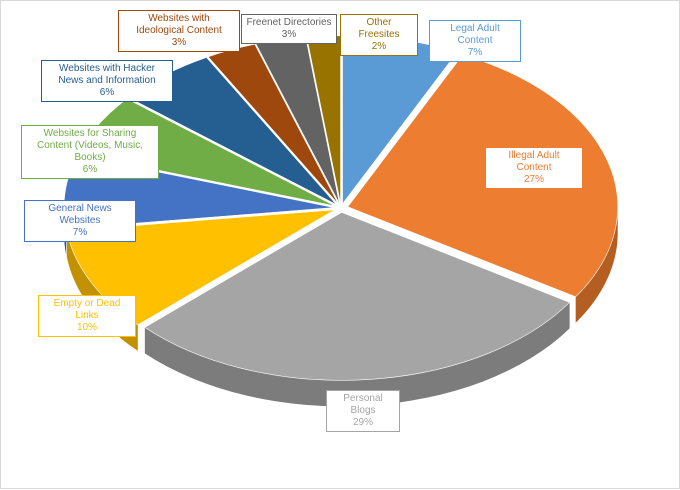  I want to click on callout-legal-adult-content: Legal Adult Content 7%, so click(475, 41).